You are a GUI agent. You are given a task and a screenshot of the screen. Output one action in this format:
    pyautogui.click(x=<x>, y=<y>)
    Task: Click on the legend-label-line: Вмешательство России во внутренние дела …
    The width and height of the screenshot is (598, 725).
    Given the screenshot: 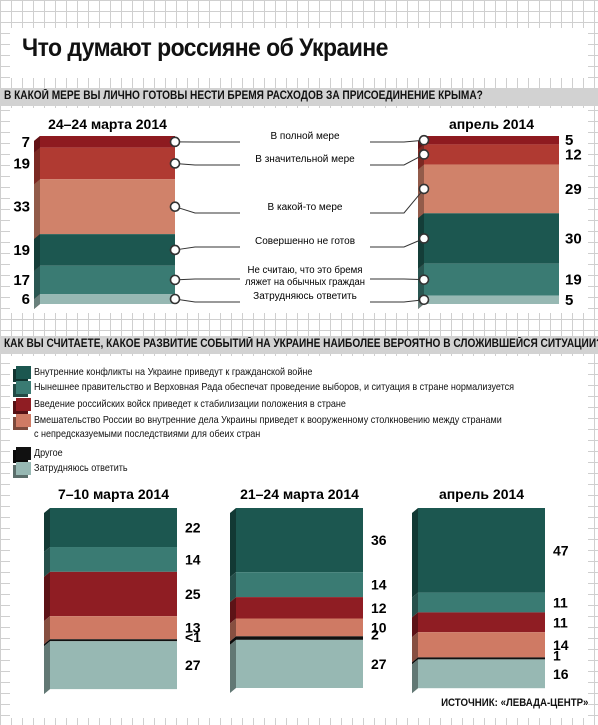 What is the action you would take?
    pyautogui.click(x=268, y=420)
    